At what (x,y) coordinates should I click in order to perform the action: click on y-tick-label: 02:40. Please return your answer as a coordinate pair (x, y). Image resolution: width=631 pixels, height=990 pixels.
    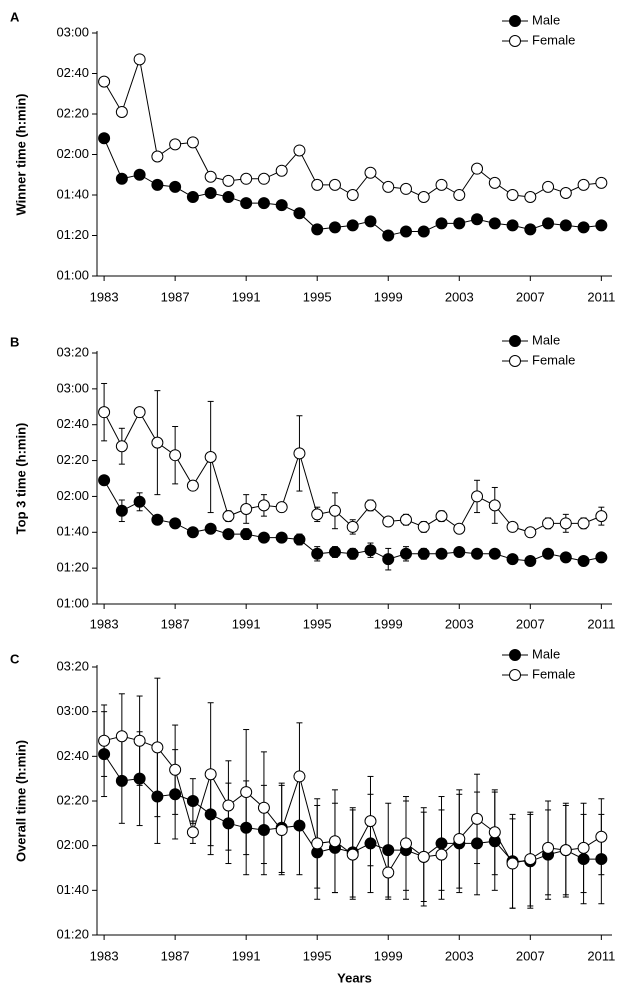
    Looking at the image, I should click on (72, 72).